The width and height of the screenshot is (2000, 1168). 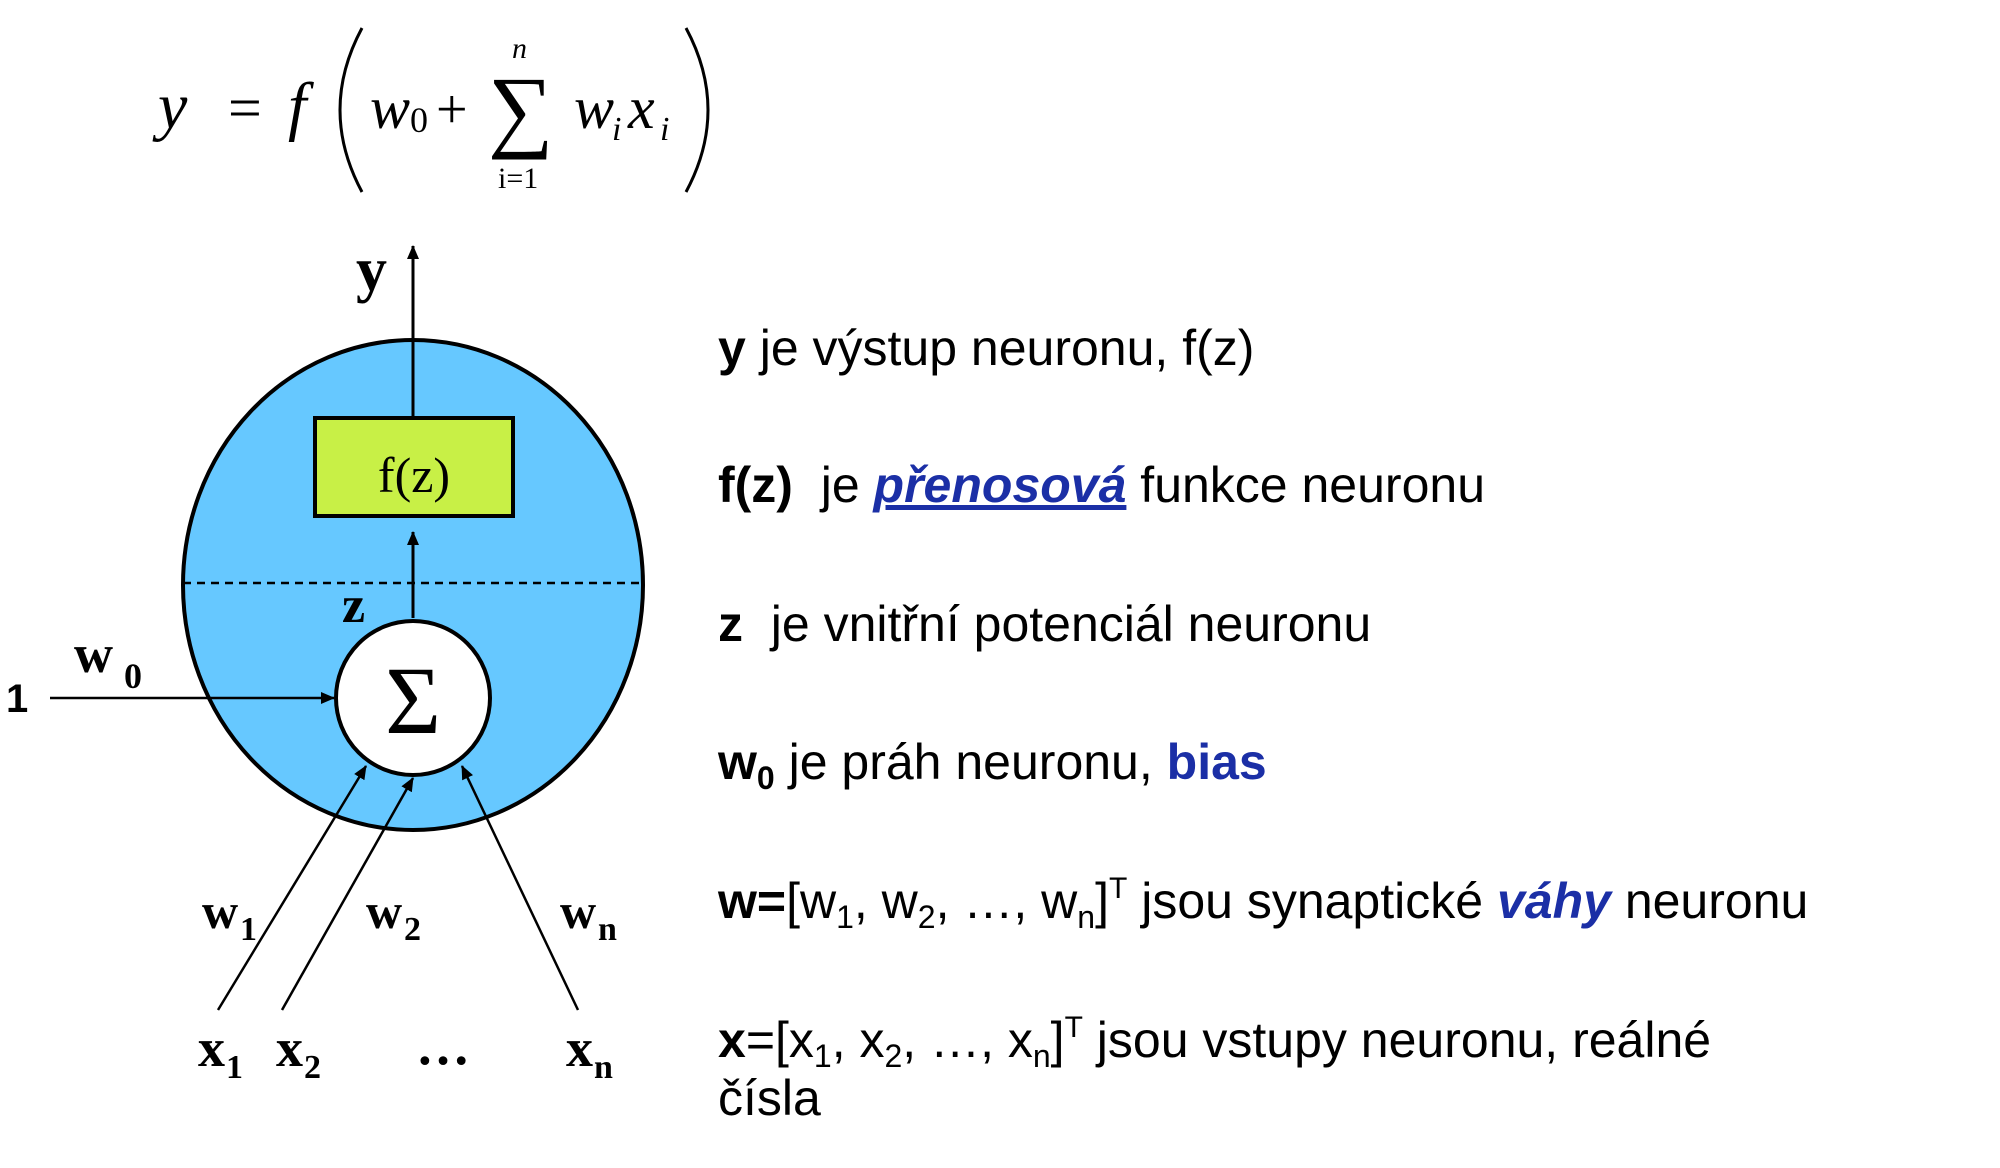 What do you see at coordinates (520, 888) in the screenshot?
I see `input-arrow-n` at bounding box center [520, 888].